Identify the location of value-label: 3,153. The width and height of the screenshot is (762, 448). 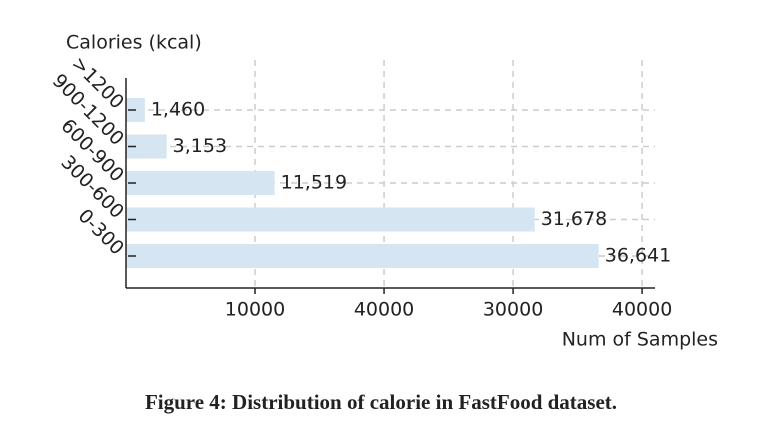
(200, 146).